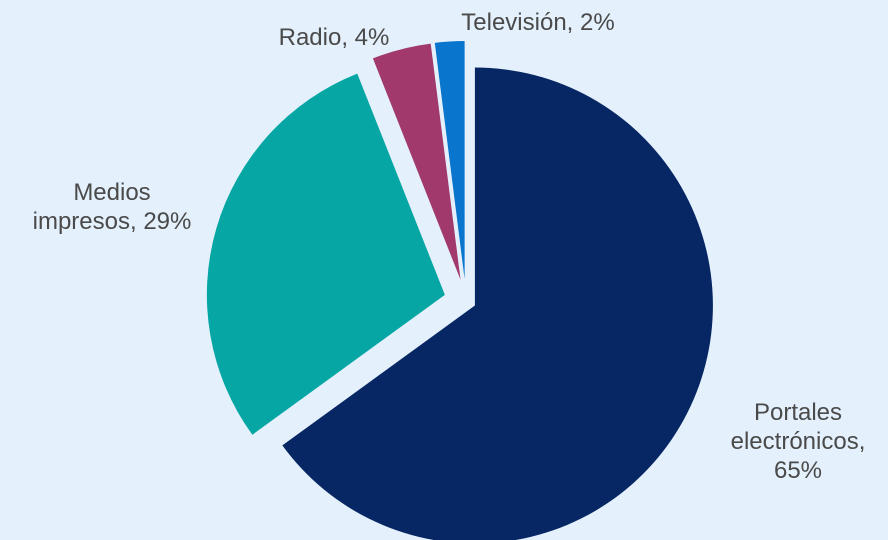  What do you see at coordinates (416, 161) in the screenshot?
I see `pie-slice-radio` at bounding box center [416, 161].